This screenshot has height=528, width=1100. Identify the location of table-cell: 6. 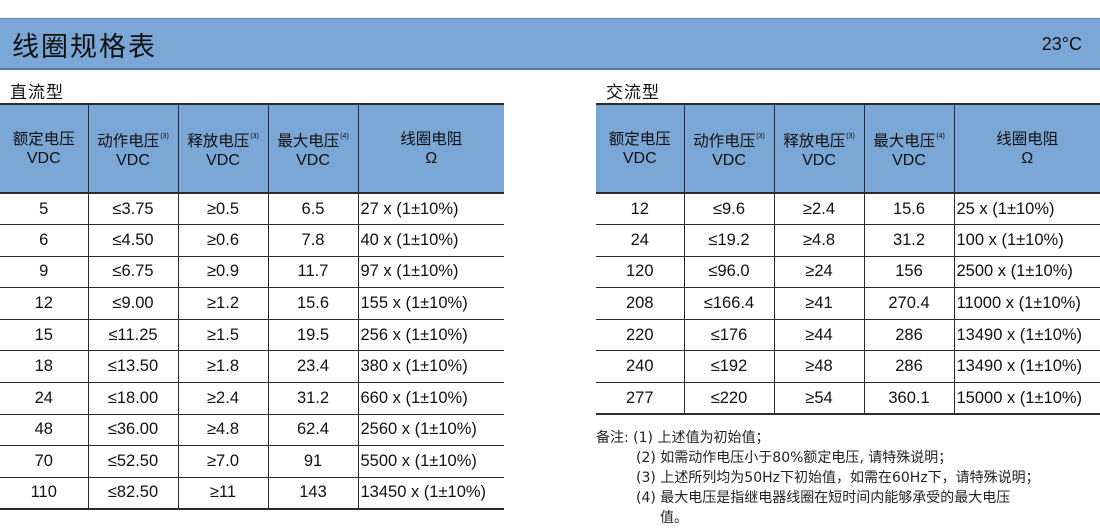
(44, 240).